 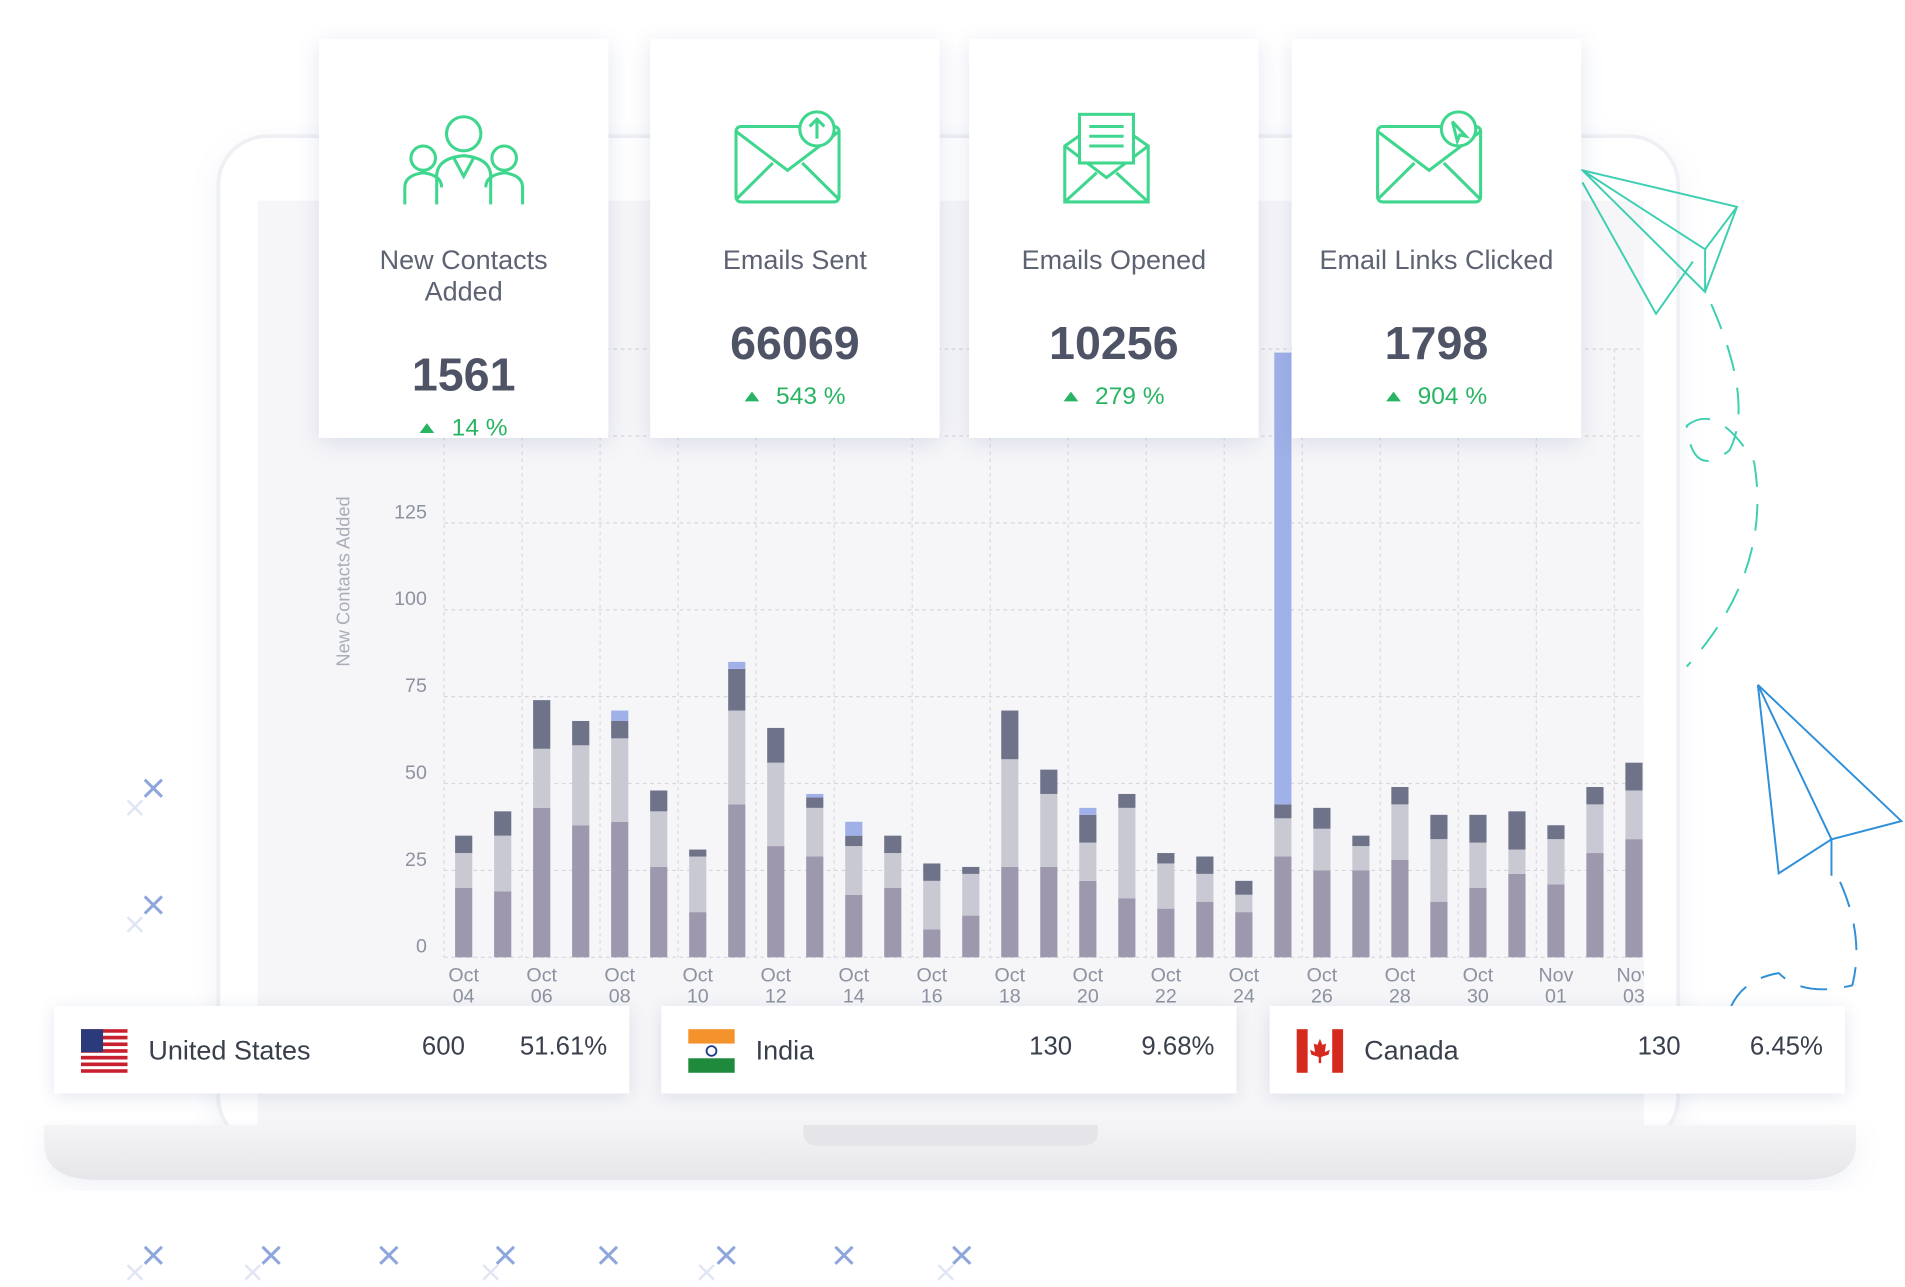 I want to click on dashed-trail, so click(x=1722, y=485).